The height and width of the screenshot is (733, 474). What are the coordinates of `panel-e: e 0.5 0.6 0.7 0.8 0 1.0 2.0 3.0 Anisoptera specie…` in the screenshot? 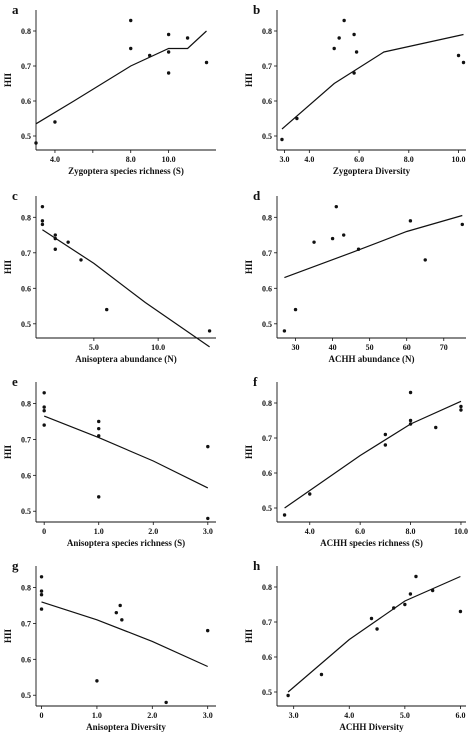 It's located at (109, 461).